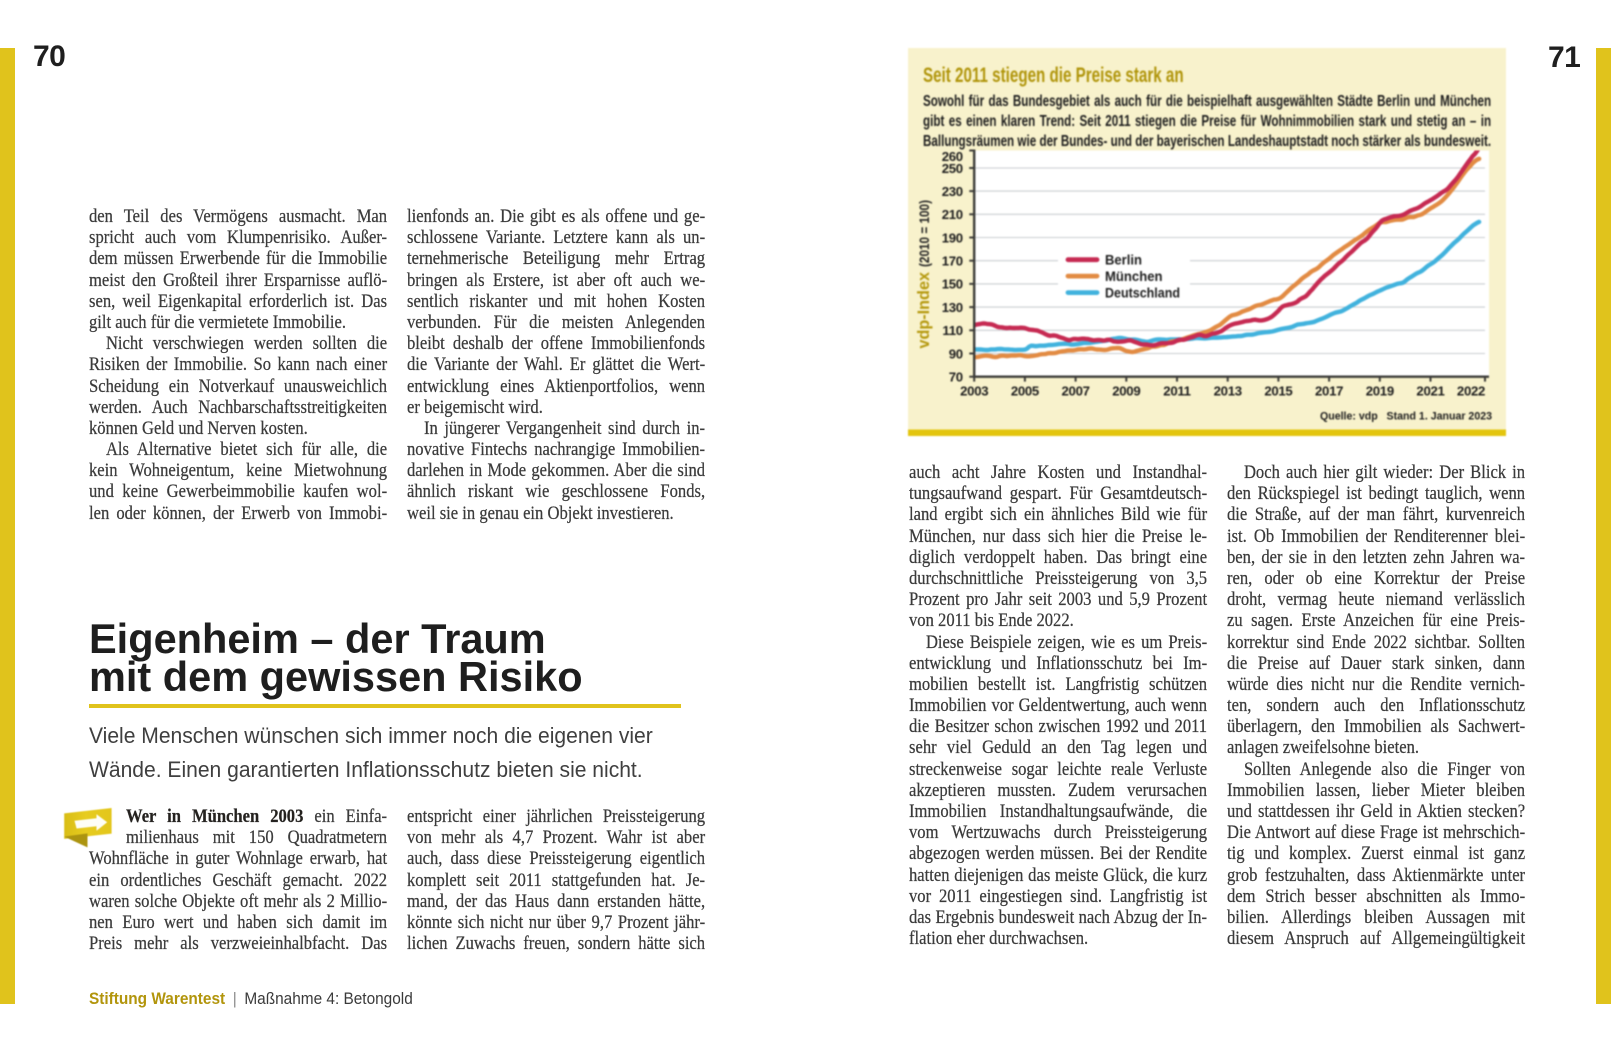  I want to click on svg-text: 170, so click(952, 260).